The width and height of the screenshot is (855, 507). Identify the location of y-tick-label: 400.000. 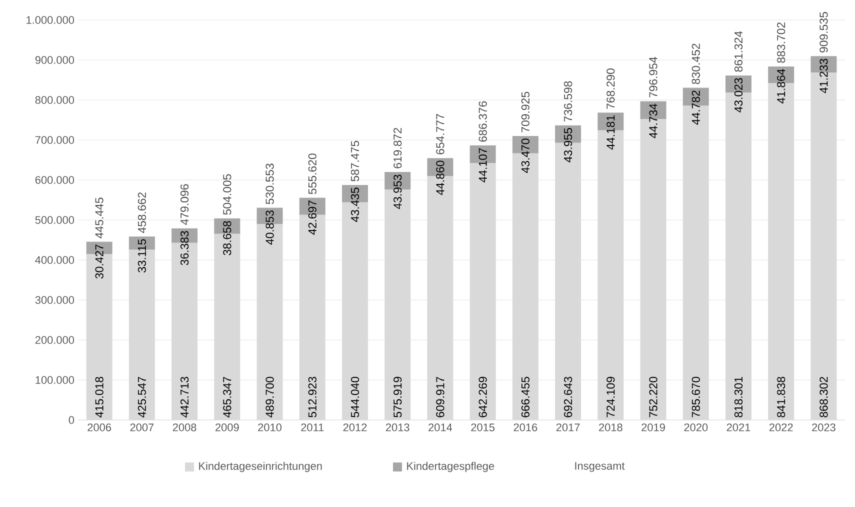
(54, 260).